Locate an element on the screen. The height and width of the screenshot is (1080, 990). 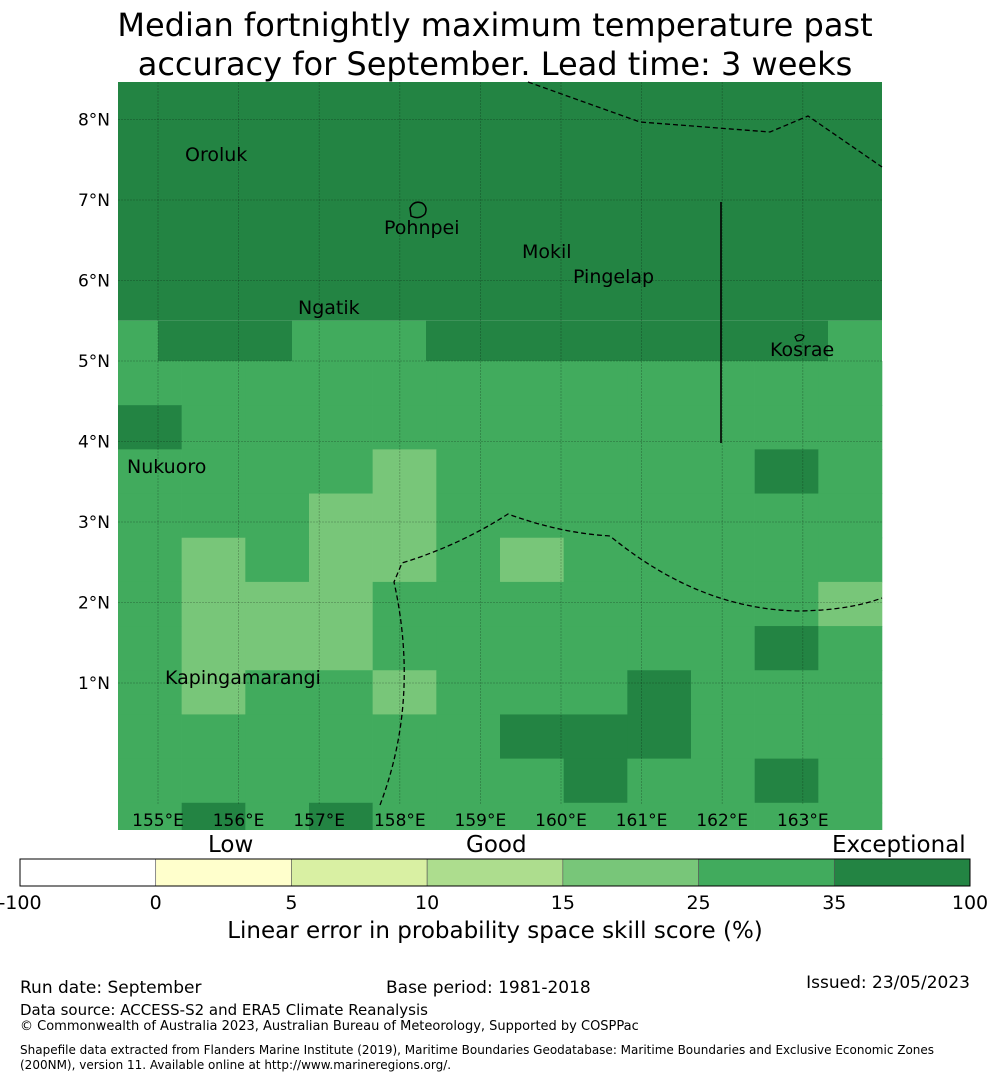
lon-tick-label: 161°E is located at coordinates (642, 820).